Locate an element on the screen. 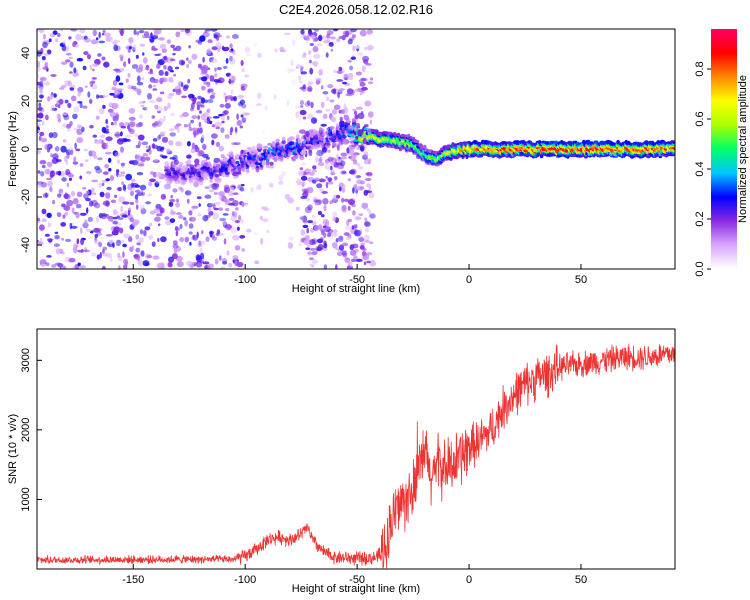 This screenshot has width=750, height=600. snr-x-tick-label: 0 is located at coordinates (469, 580).